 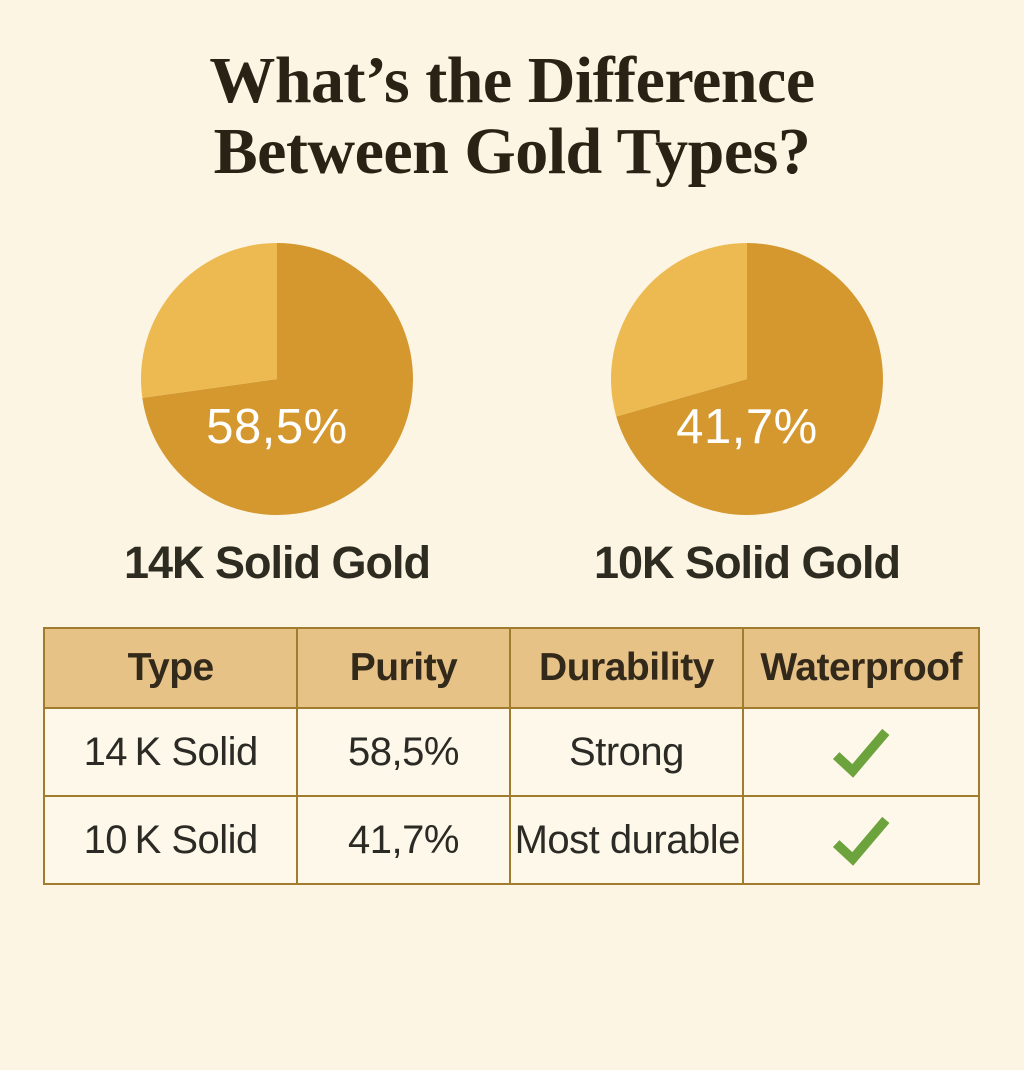 I want to click on table-row-10k: 10 K Solid 41,7% Most durable, so click(x=511, y=840).